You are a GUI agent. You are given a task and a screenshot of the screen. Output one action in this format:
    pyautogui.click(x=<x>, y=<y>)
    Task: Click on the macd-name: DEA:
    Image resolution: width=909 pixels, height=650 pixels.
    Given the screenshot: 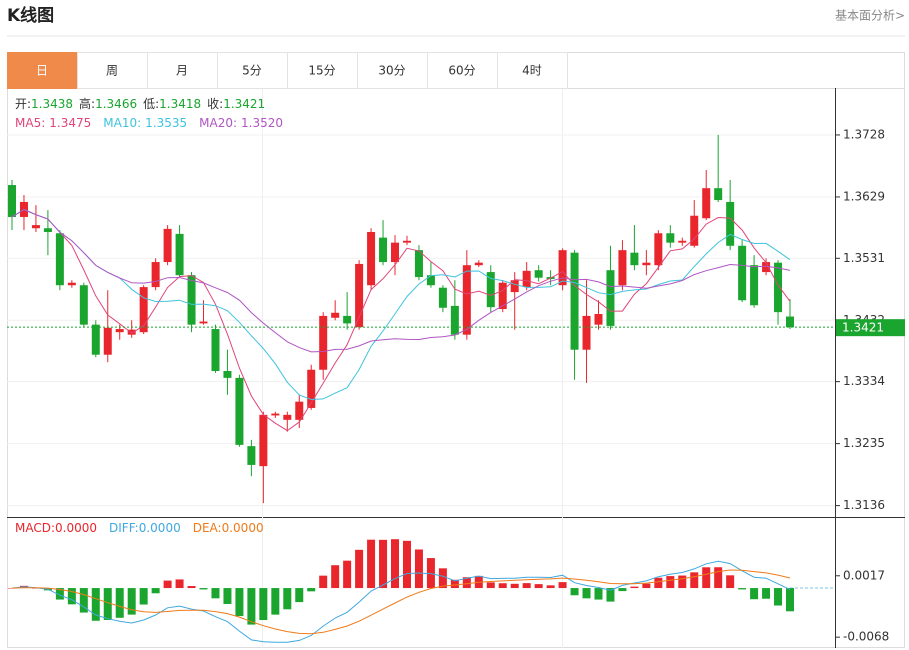 What is the action you would take?
    pyautogui.click(x=207, y=528)
    